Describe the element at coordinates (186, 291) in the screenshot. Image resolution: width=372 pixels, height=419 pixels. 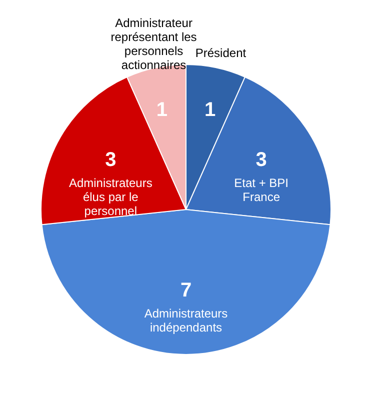
I see `data-label: 7` at that location.